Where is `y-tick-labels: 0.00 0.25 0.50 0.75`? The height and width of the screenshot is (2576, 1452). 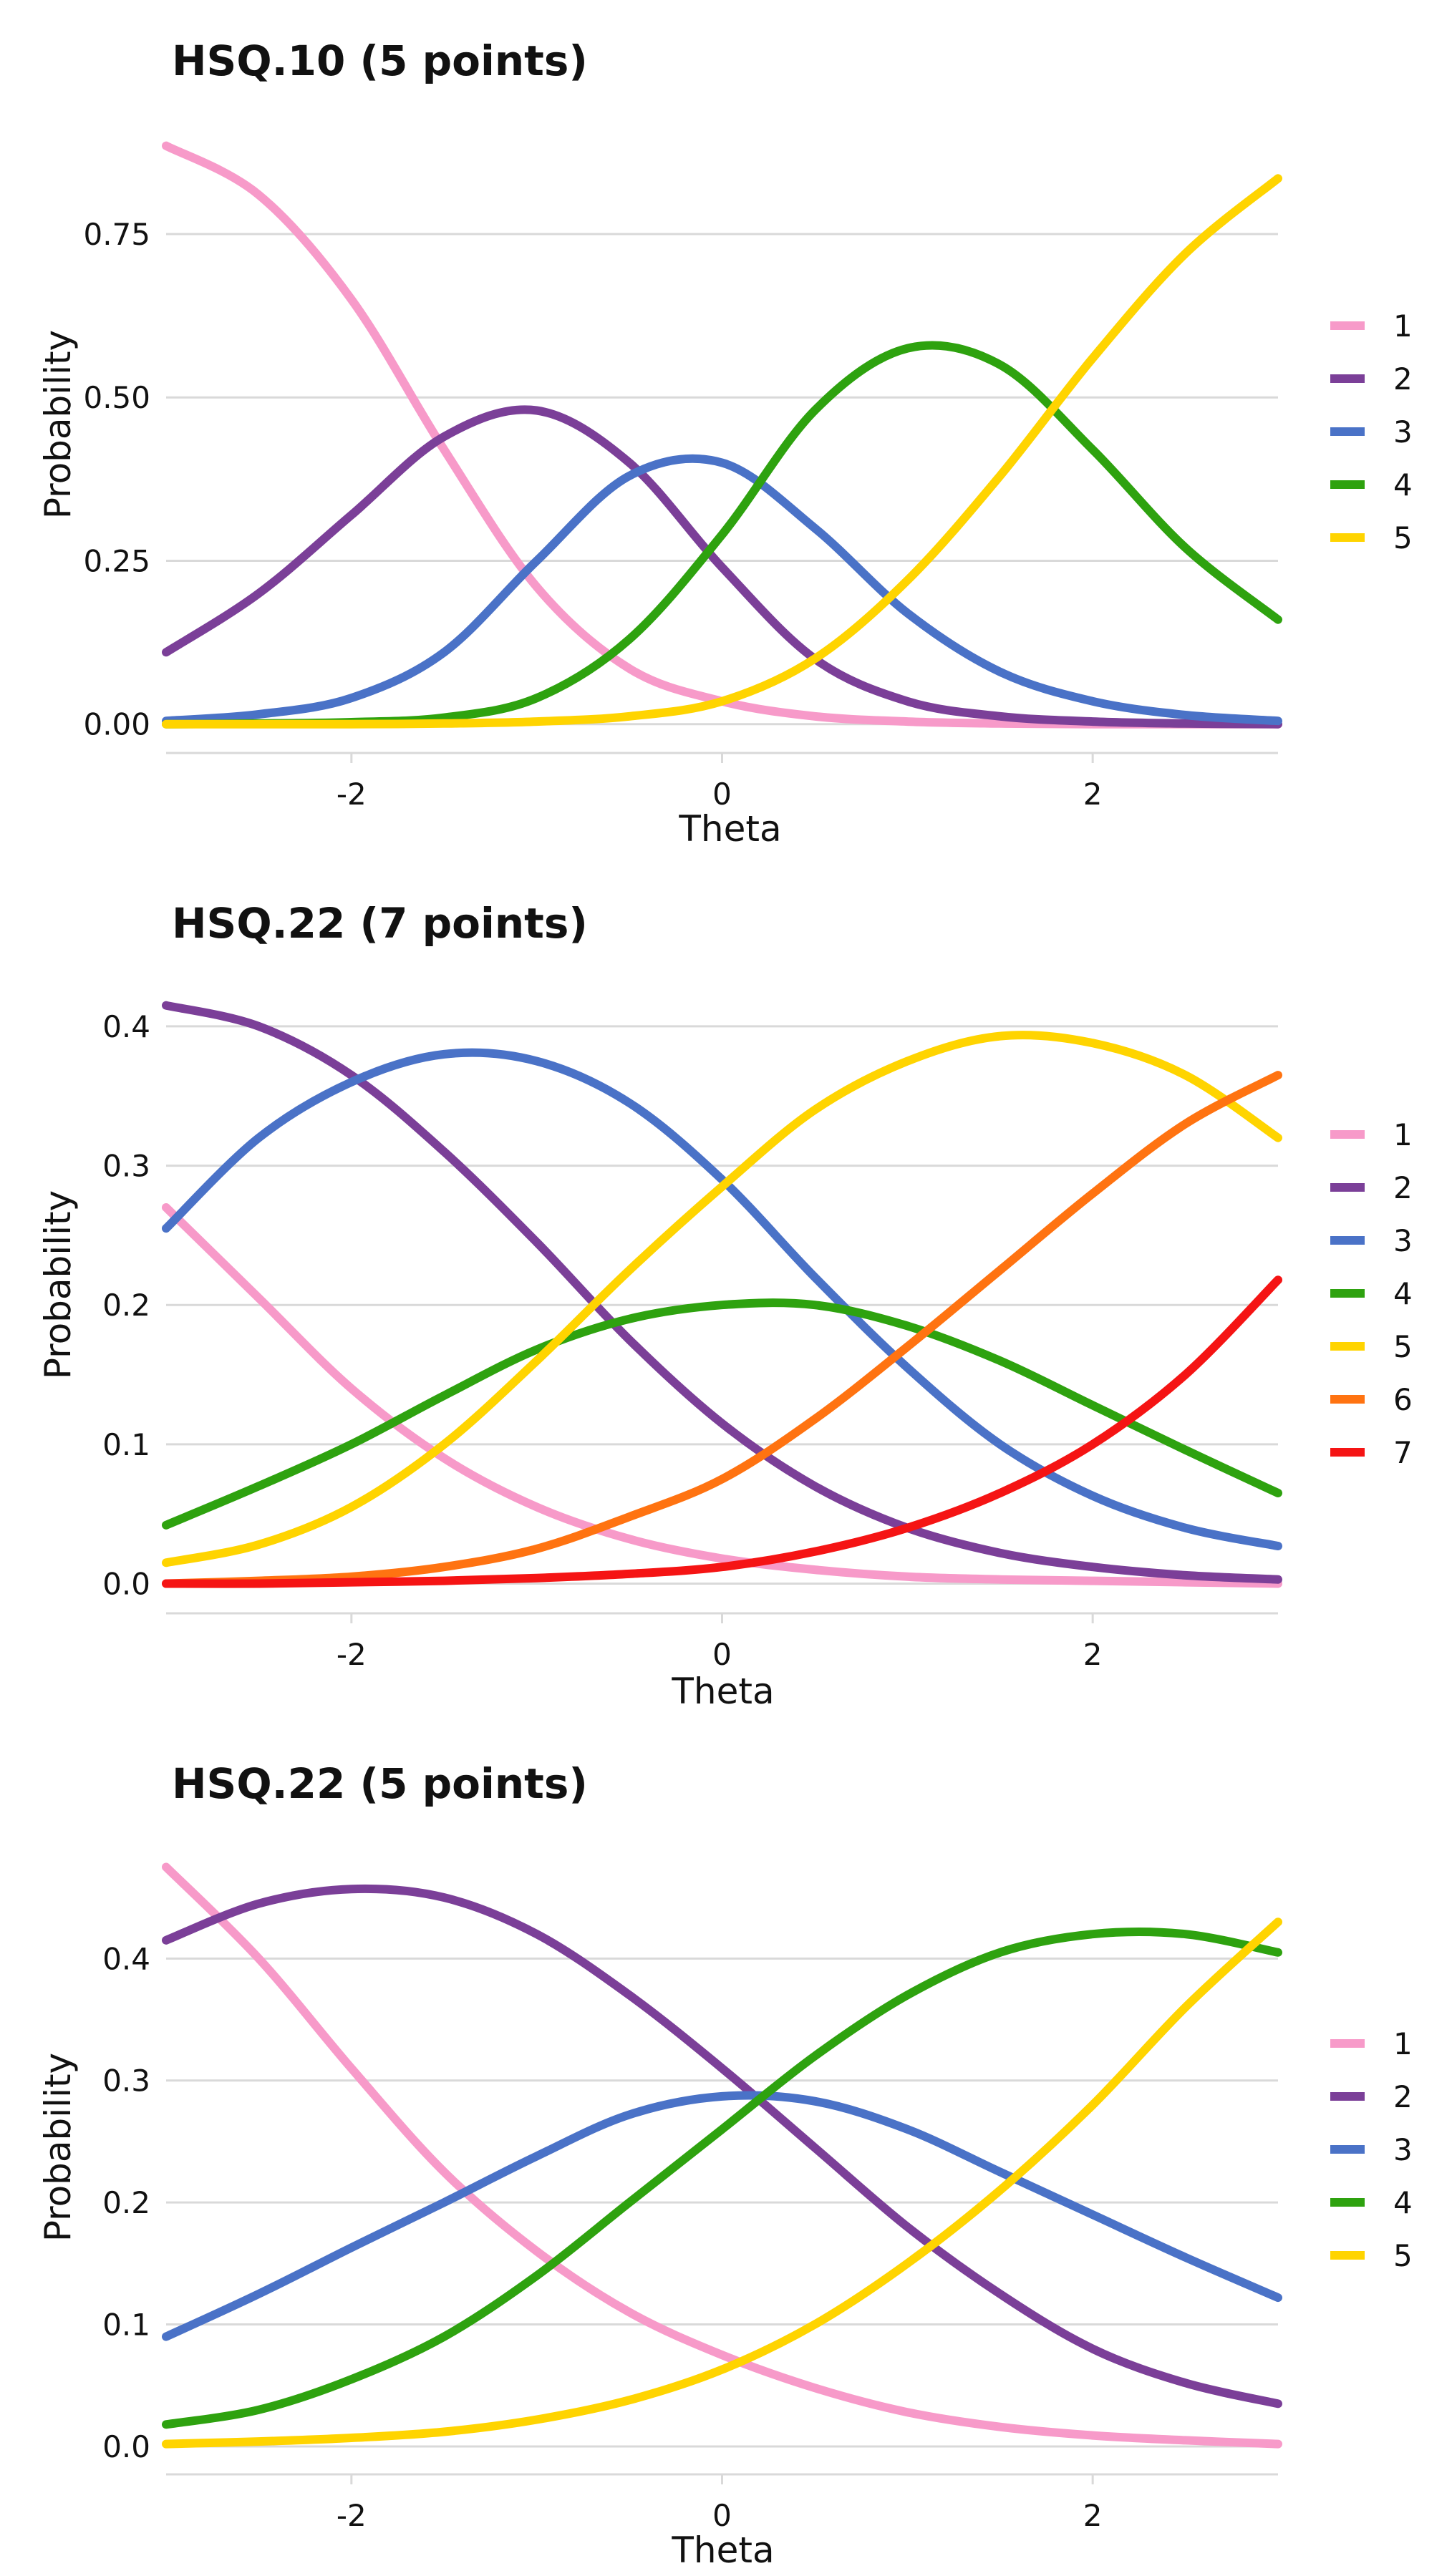
y-tick-labels: 0.00 0.25 0.50 0.75 is located at coordinates (116, 479).